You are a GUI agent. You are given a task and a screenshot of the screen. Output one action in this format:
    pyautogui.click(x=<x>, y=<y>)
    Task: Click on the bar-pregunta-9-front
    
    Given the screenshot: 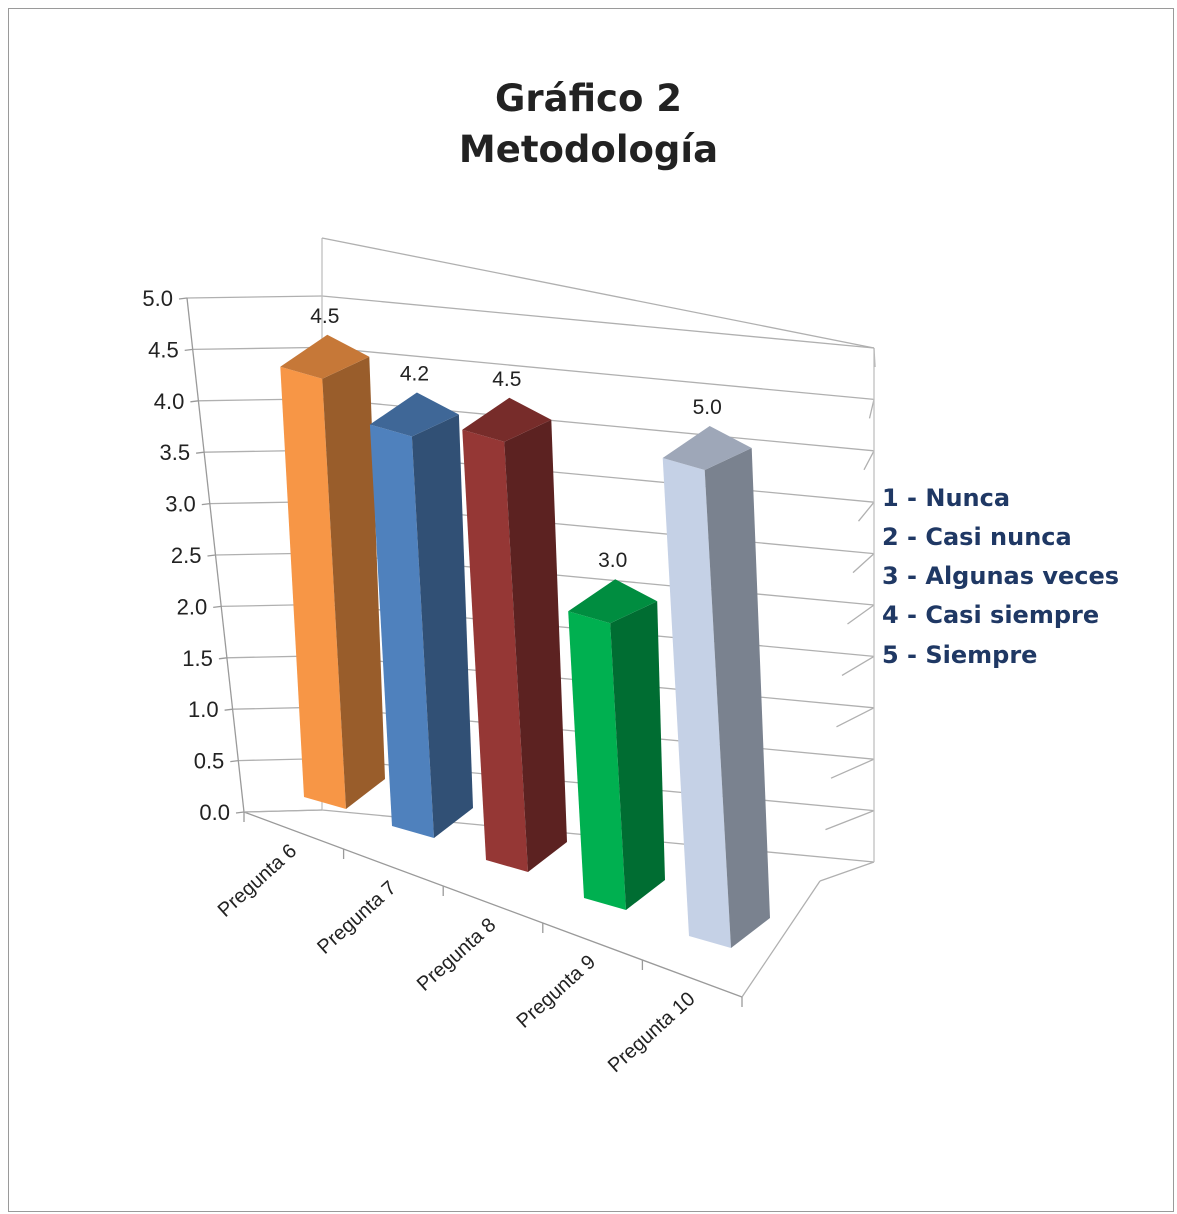 What is the action you would take?
    pyautogui.click(x=597, y=760)
    